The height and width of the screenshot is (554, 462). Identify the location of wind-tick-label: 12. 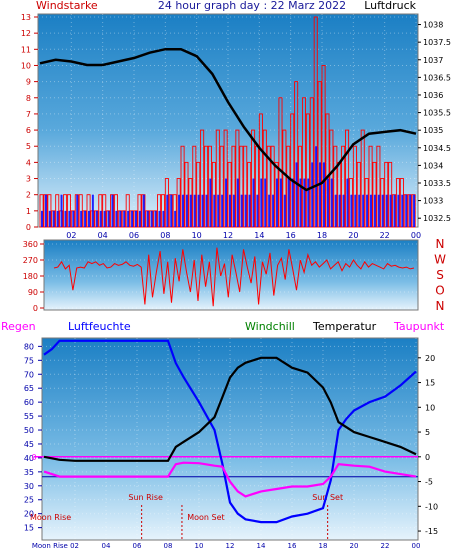
(26, 33).